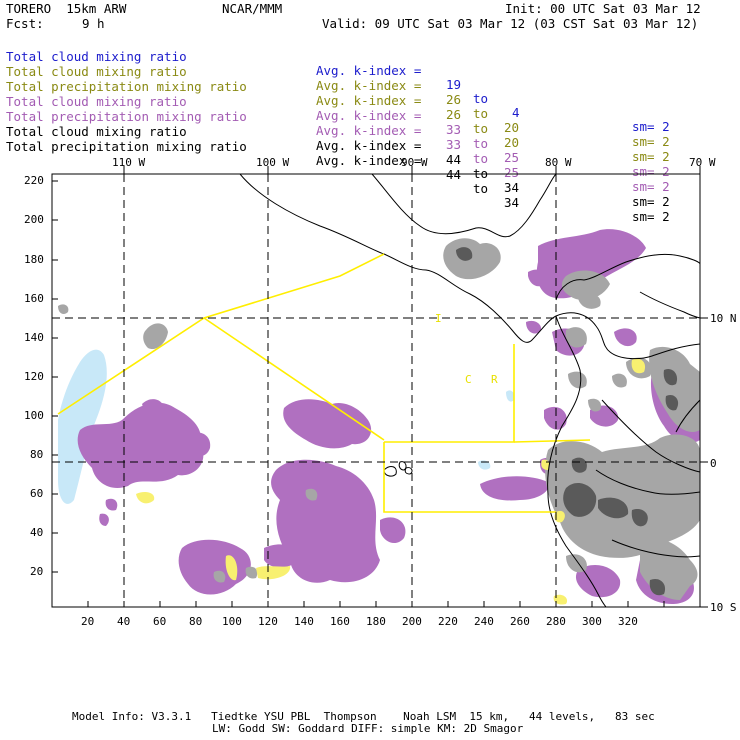 This screenshot has width=740, height=740. Describe the element at coordinates (55, 376) in the screenshot. I see `y-axis-ticks` at that location.